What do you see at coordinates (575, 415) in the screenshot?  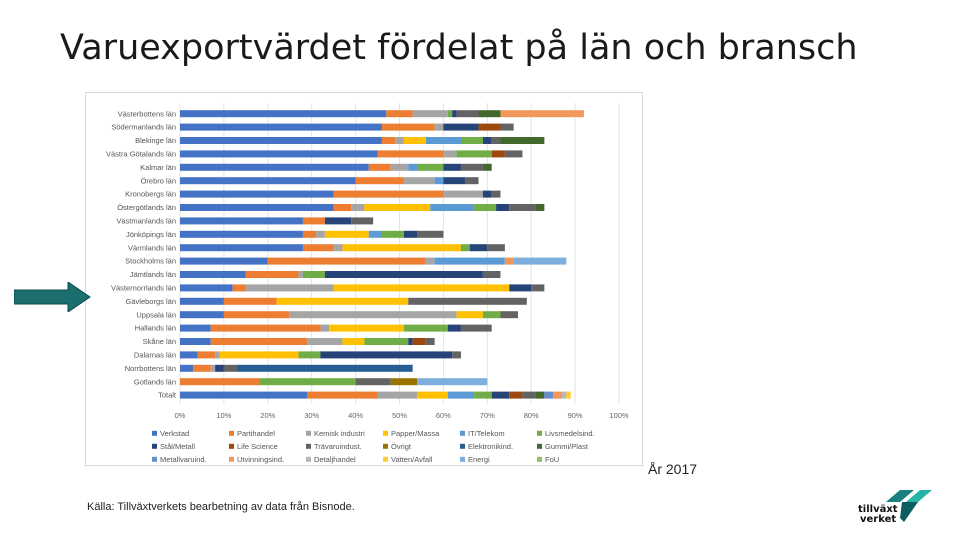 I see `x-tick-label: 90%` at bounding box center [575, 415].